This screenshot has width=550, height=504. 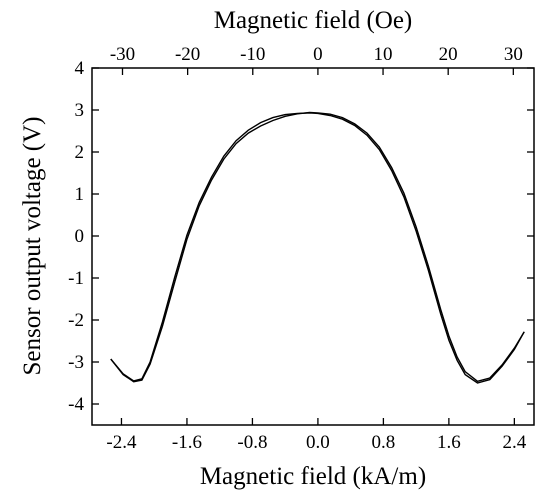 What do you see at coordinates (187, 54) in the screenshot?
I see `x2-tick-label: -20` at bounding box center [187, 54].